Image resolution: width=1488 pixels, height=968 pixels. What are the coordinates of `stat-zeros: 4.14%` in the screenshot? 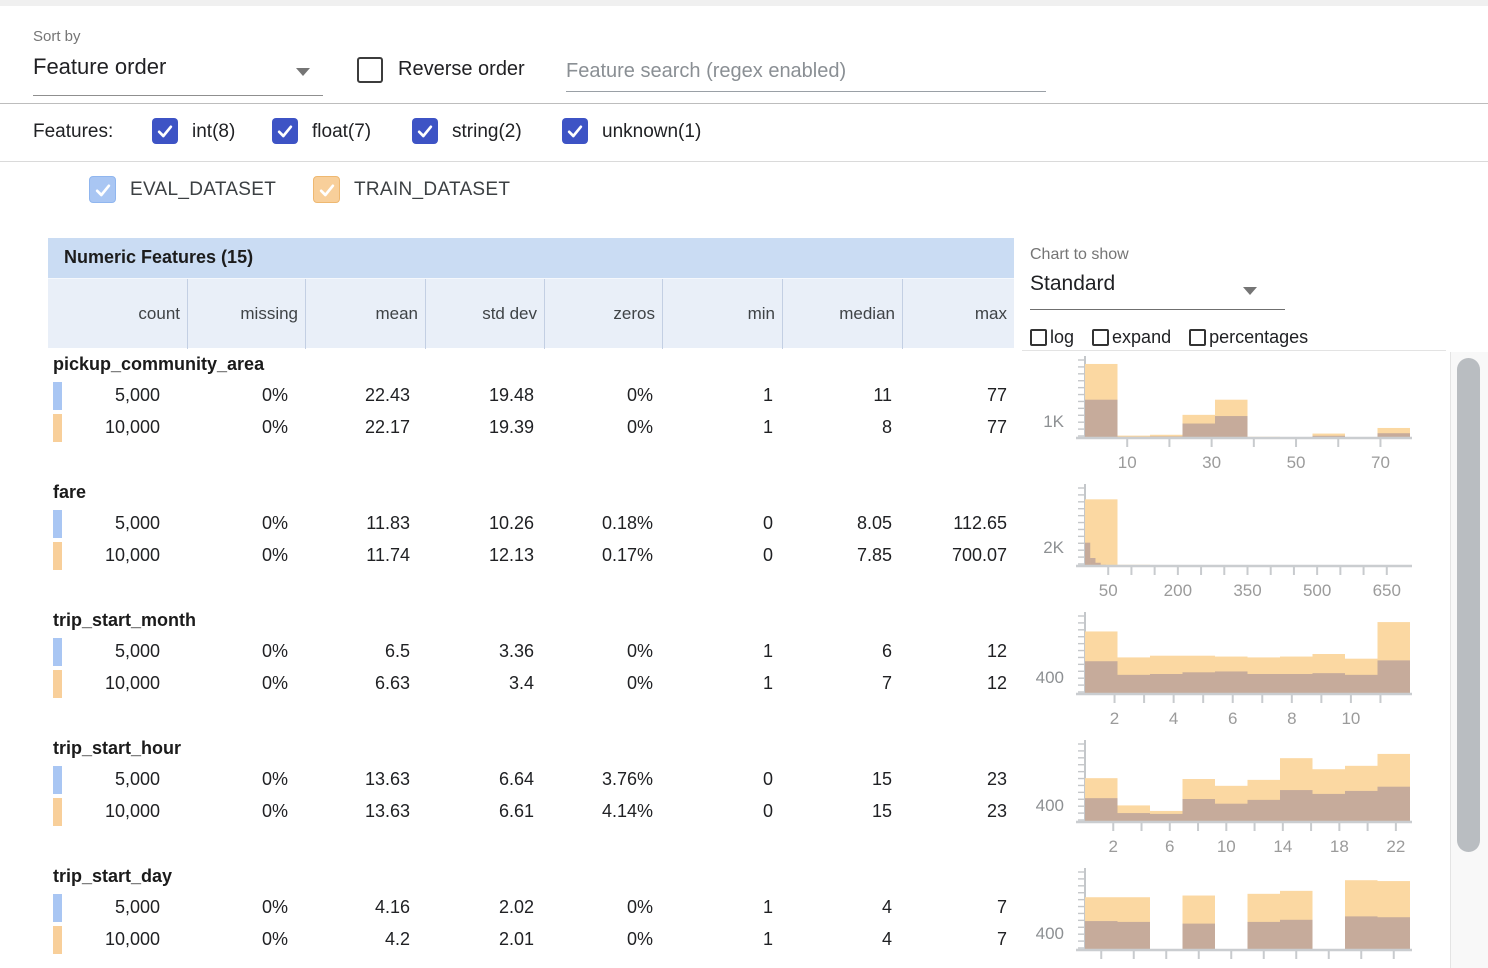 It's located at (627, 811).